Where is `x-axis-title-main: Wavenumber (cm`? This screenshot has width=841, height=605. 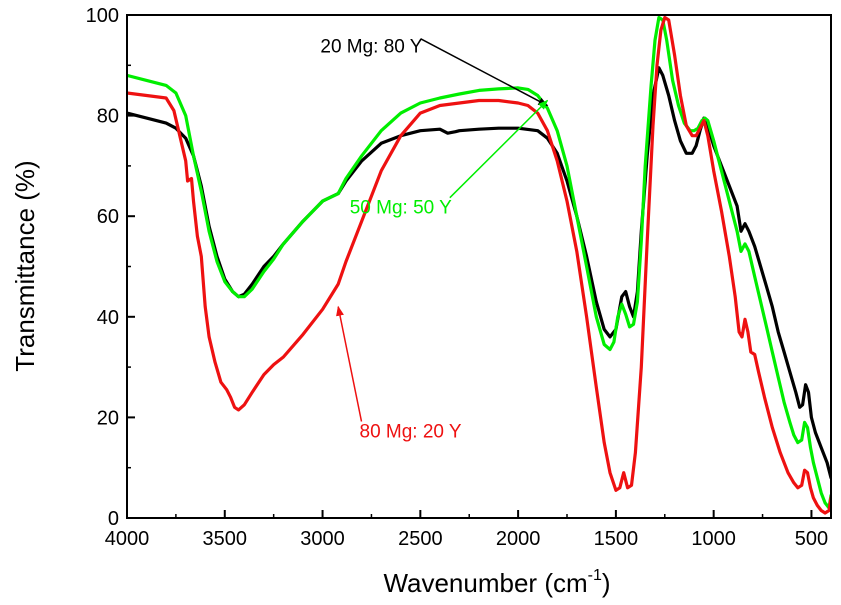 x-axis-title-main: Wavenumber (cm is located at coordinates (485, 583).